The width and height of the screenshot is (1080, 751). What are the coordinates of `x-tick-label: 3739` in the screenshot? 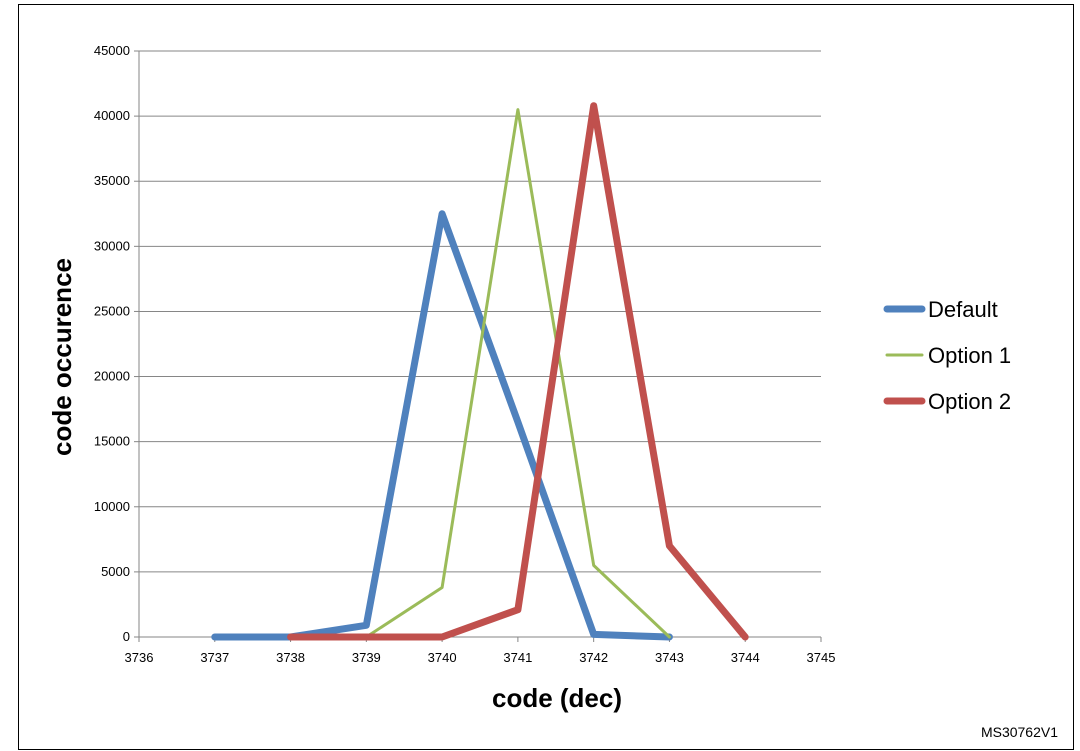 It's located at (366, 657).